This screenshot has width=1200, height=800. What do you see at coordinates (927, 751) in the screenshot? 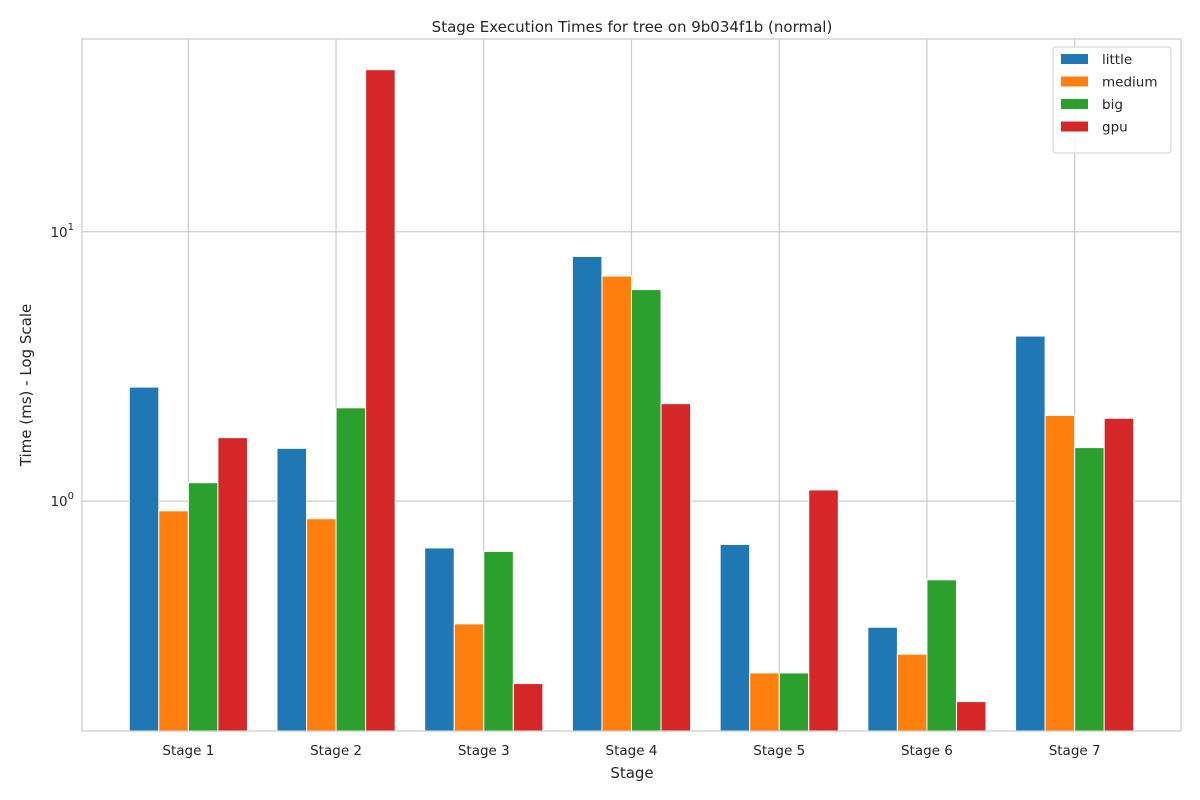
I see `x-tick-label: Stage 6` at bounding box center [927, 751].